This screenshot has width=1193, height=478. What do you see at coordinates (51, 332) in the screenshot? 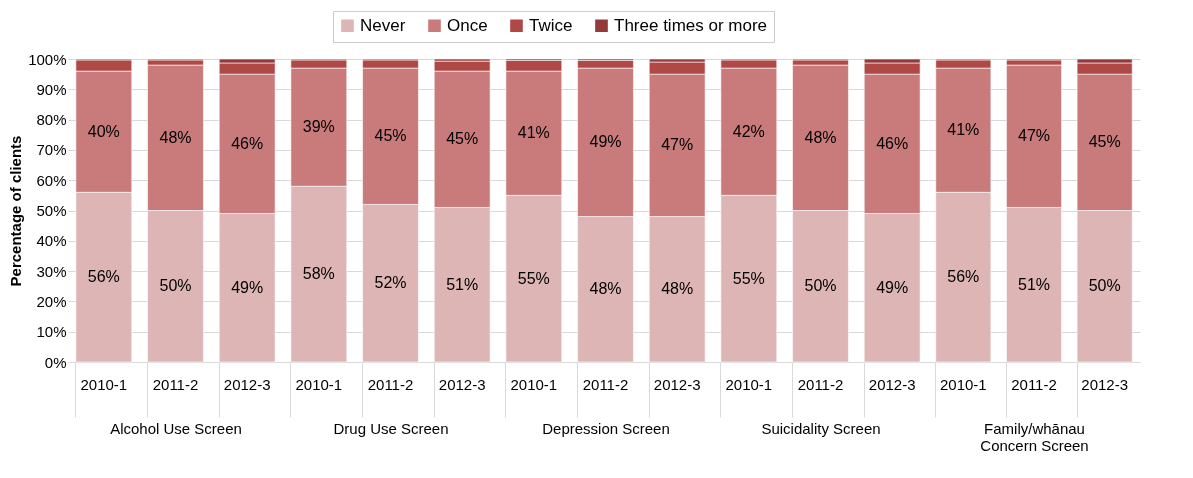
I see `y-tick-label: 10%` at bounding box center [51, 332].